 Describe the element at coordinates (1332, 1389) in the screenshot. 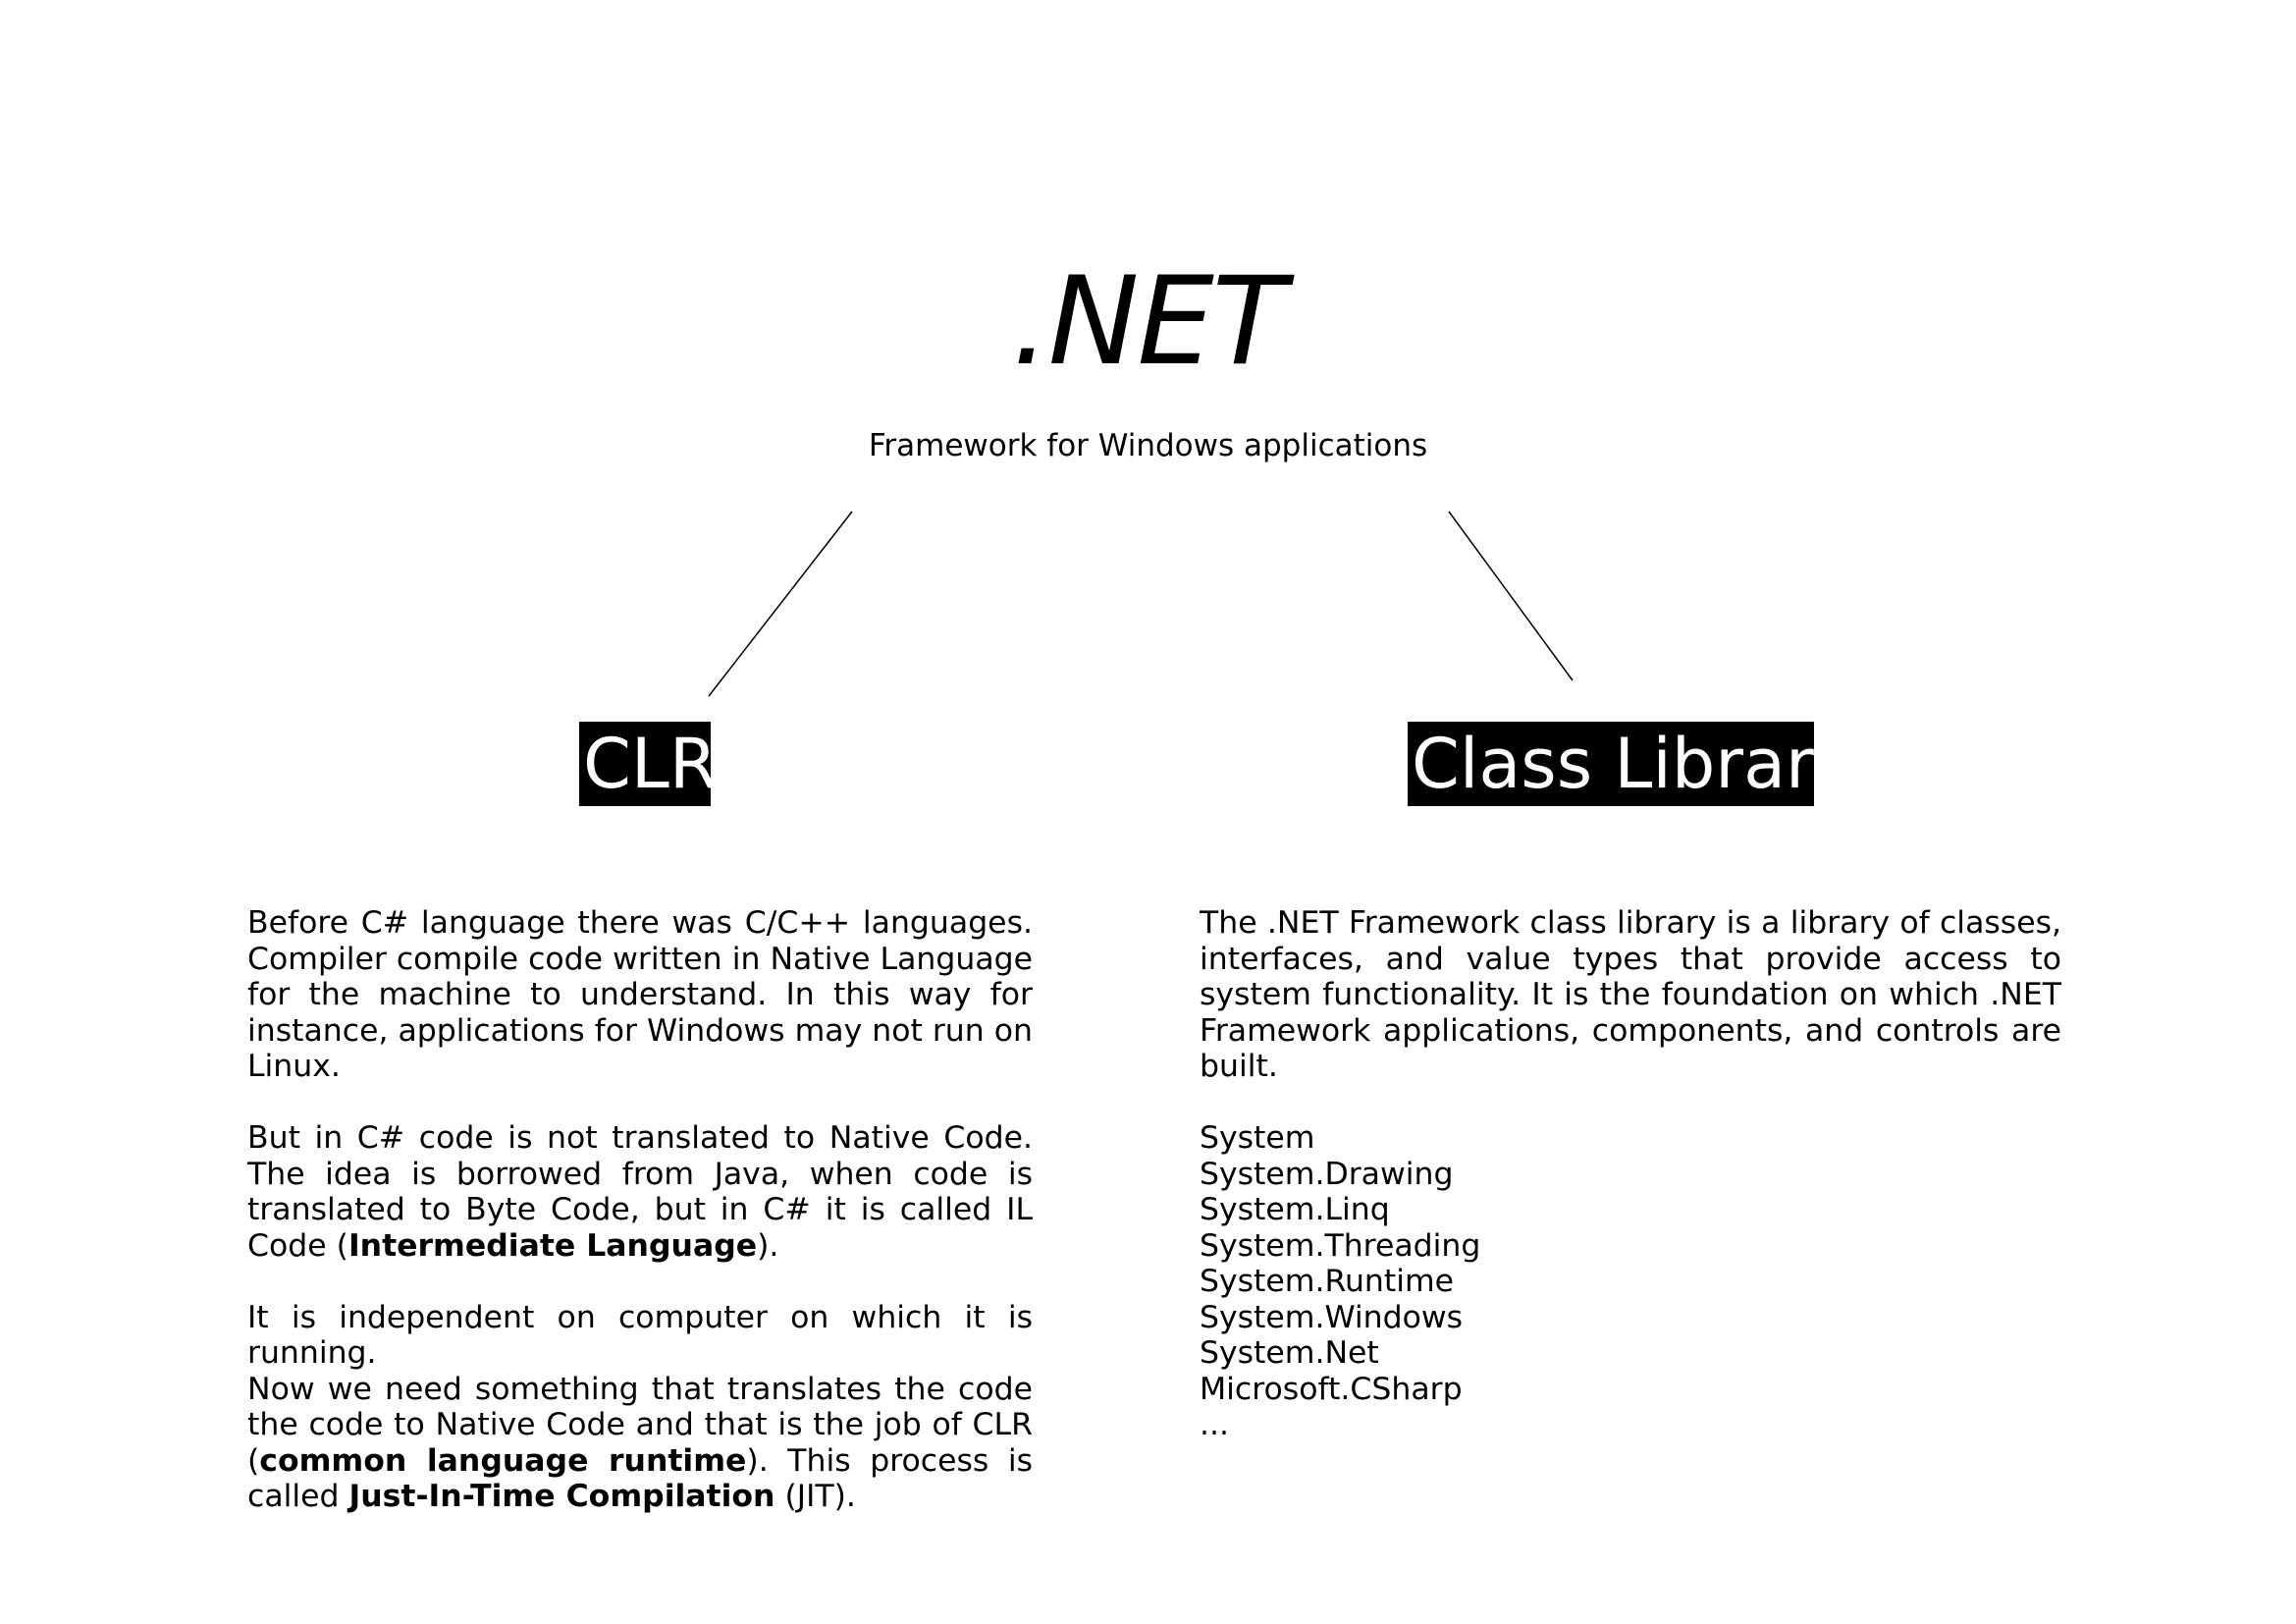

I see `list-item: Microsoft.CSharp` at that location.